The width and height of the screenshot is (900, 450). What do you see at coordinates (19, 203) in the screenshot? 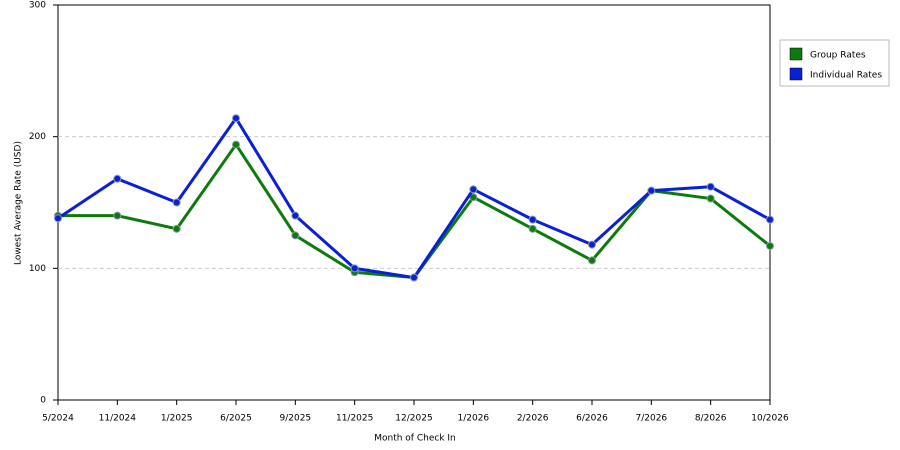
I see `y-axis-label: Lowest Average Rate (USD)` at bounding box center [19, 203].